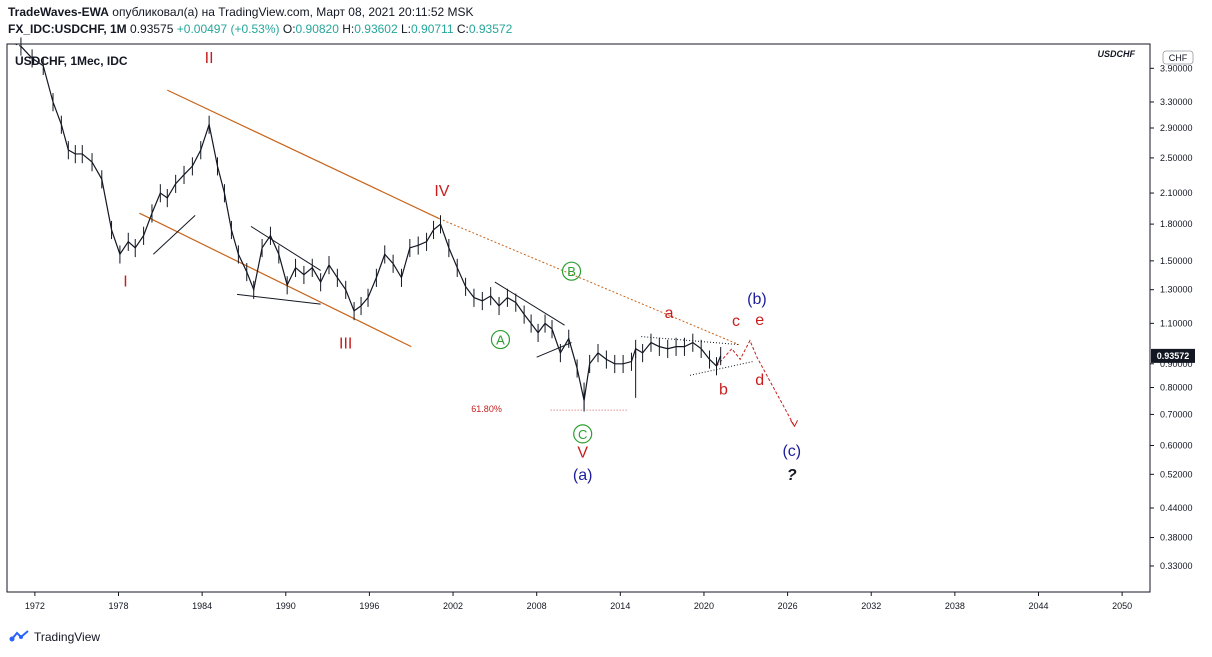  Describe the element at coordinates (58, 12) in the screenshot. I see `author-name: TradeWaves-EWA` at that location.